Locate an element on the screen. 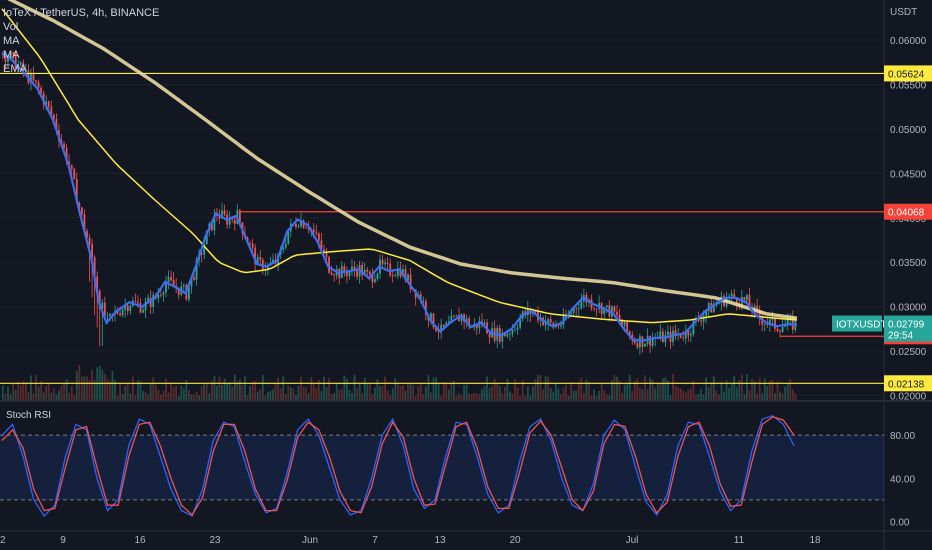 This screenshot has height=550, width=932. indicator-ma-1: MA is located at coordinates (11, 41).